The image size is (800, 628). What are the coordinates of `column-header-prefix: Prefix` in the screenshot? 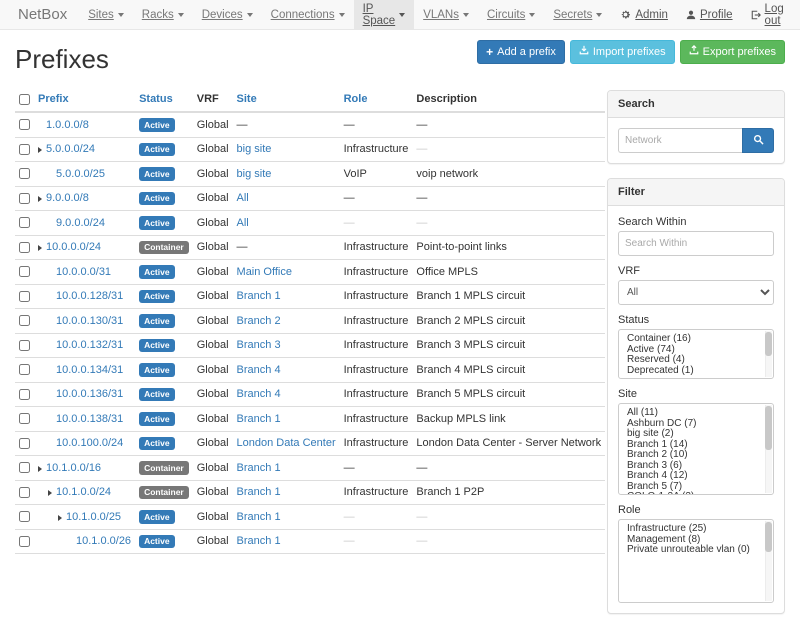 It's located at (85, 100).